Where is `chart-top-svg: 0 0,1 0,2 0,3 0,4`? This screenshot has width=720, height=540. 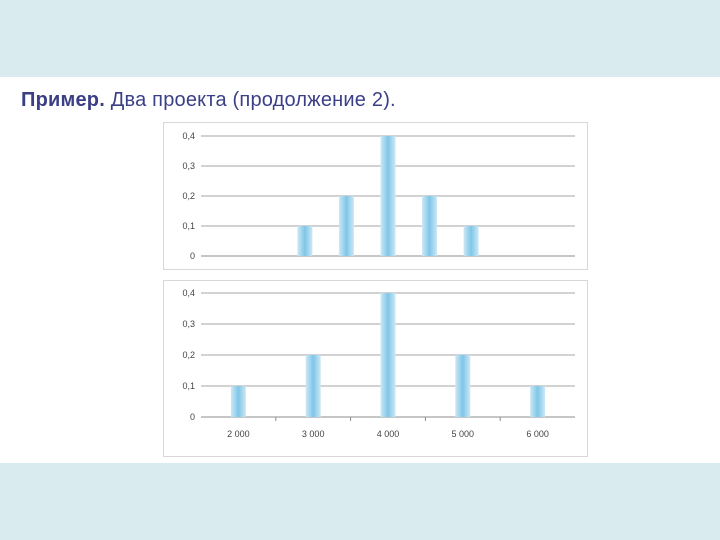 chart-top-svg: 0 0,1 0,2 0,3 0,4 is located at coordinates (378, 196).